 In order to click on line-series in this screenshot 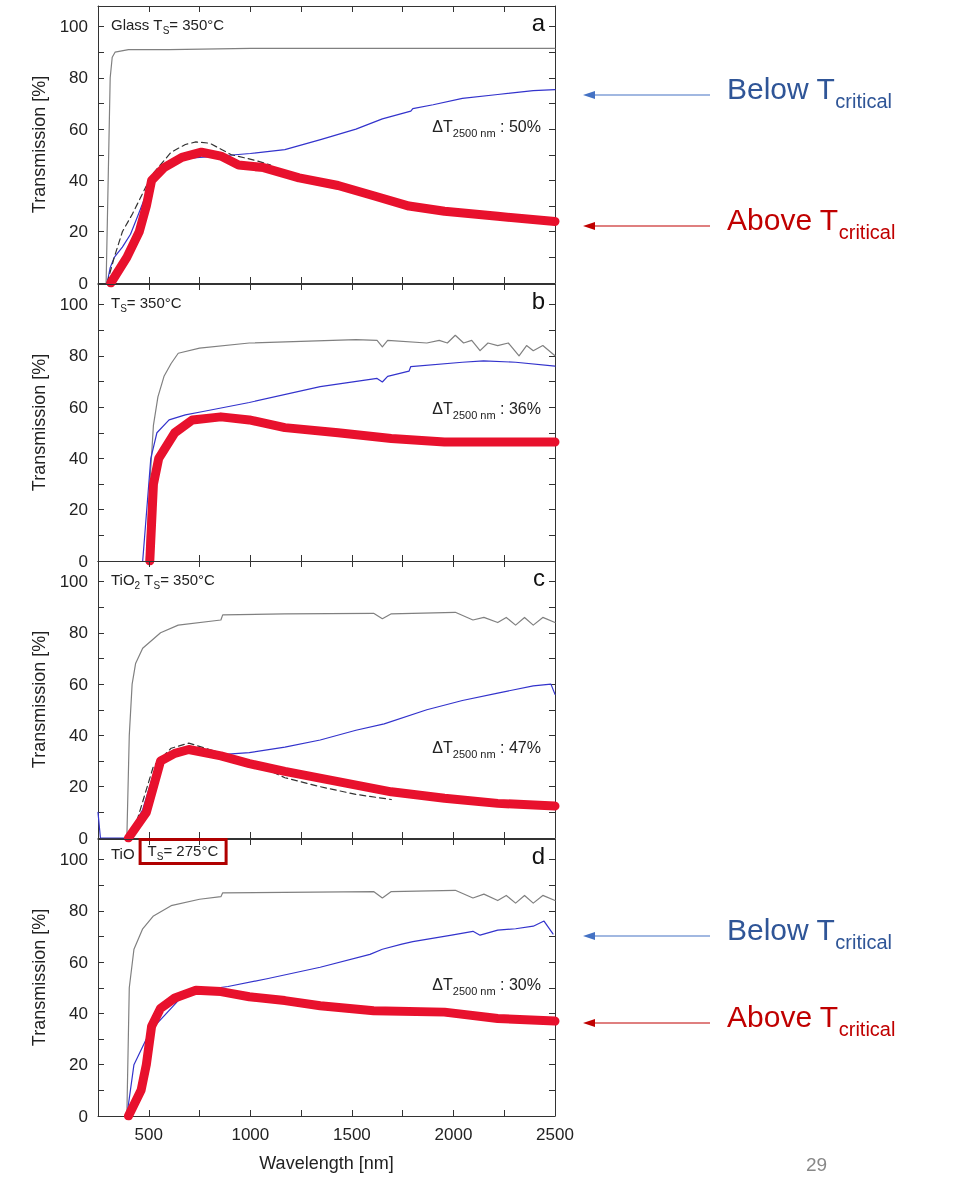, I will do `click(330, 165)`.